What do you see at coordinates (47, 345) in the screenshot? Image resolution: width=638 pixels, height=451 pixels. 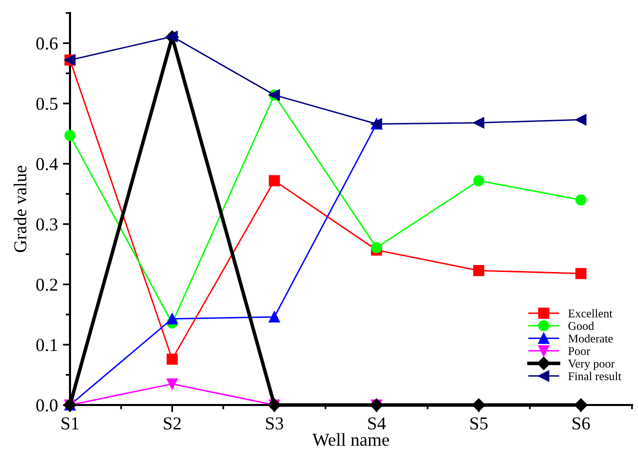 I see `y-tick-label: 0.1` at bounding box center [47, 345].